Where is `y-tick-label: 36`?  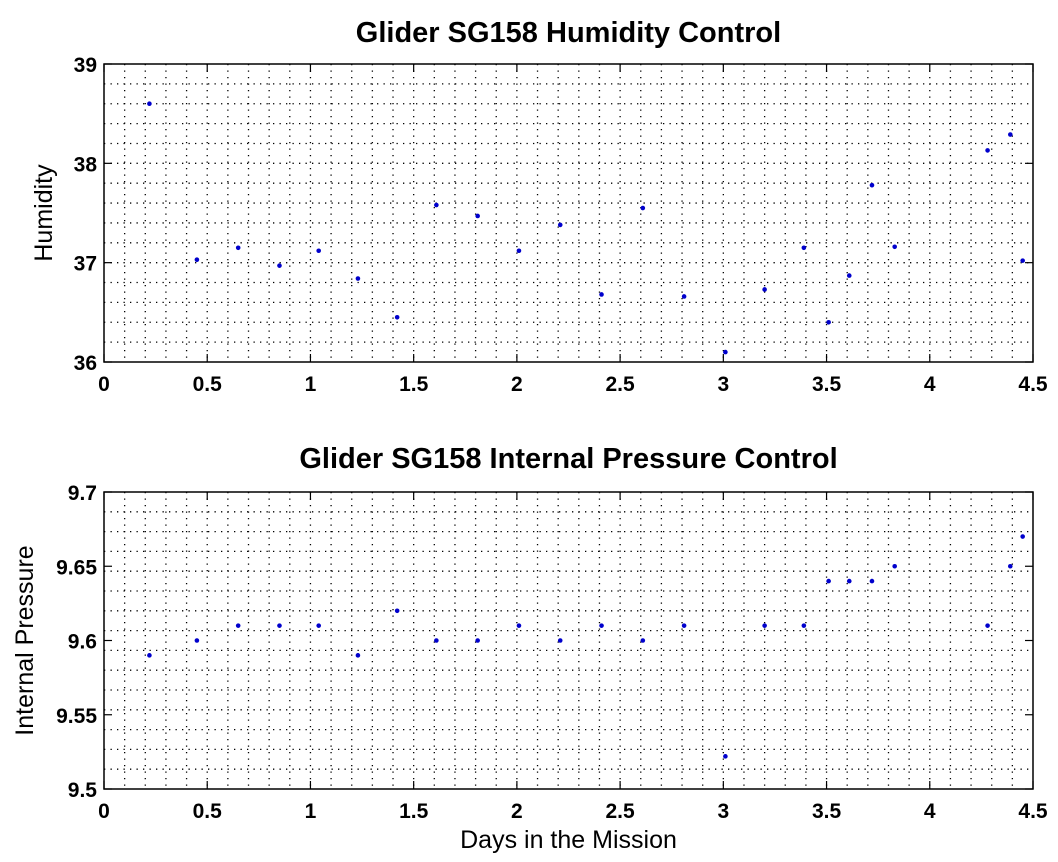
y-tick-label: 36 is located at coordinates (85, 363).